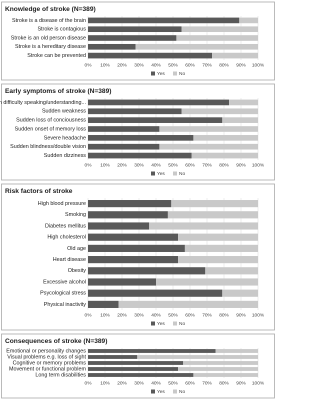 This screenshot has height=400, width=320. What do you see at coordinates (48, 38) in the screenshot?
I see `category-label: Stroke is an old person disease` at bounding box center [48, 38].